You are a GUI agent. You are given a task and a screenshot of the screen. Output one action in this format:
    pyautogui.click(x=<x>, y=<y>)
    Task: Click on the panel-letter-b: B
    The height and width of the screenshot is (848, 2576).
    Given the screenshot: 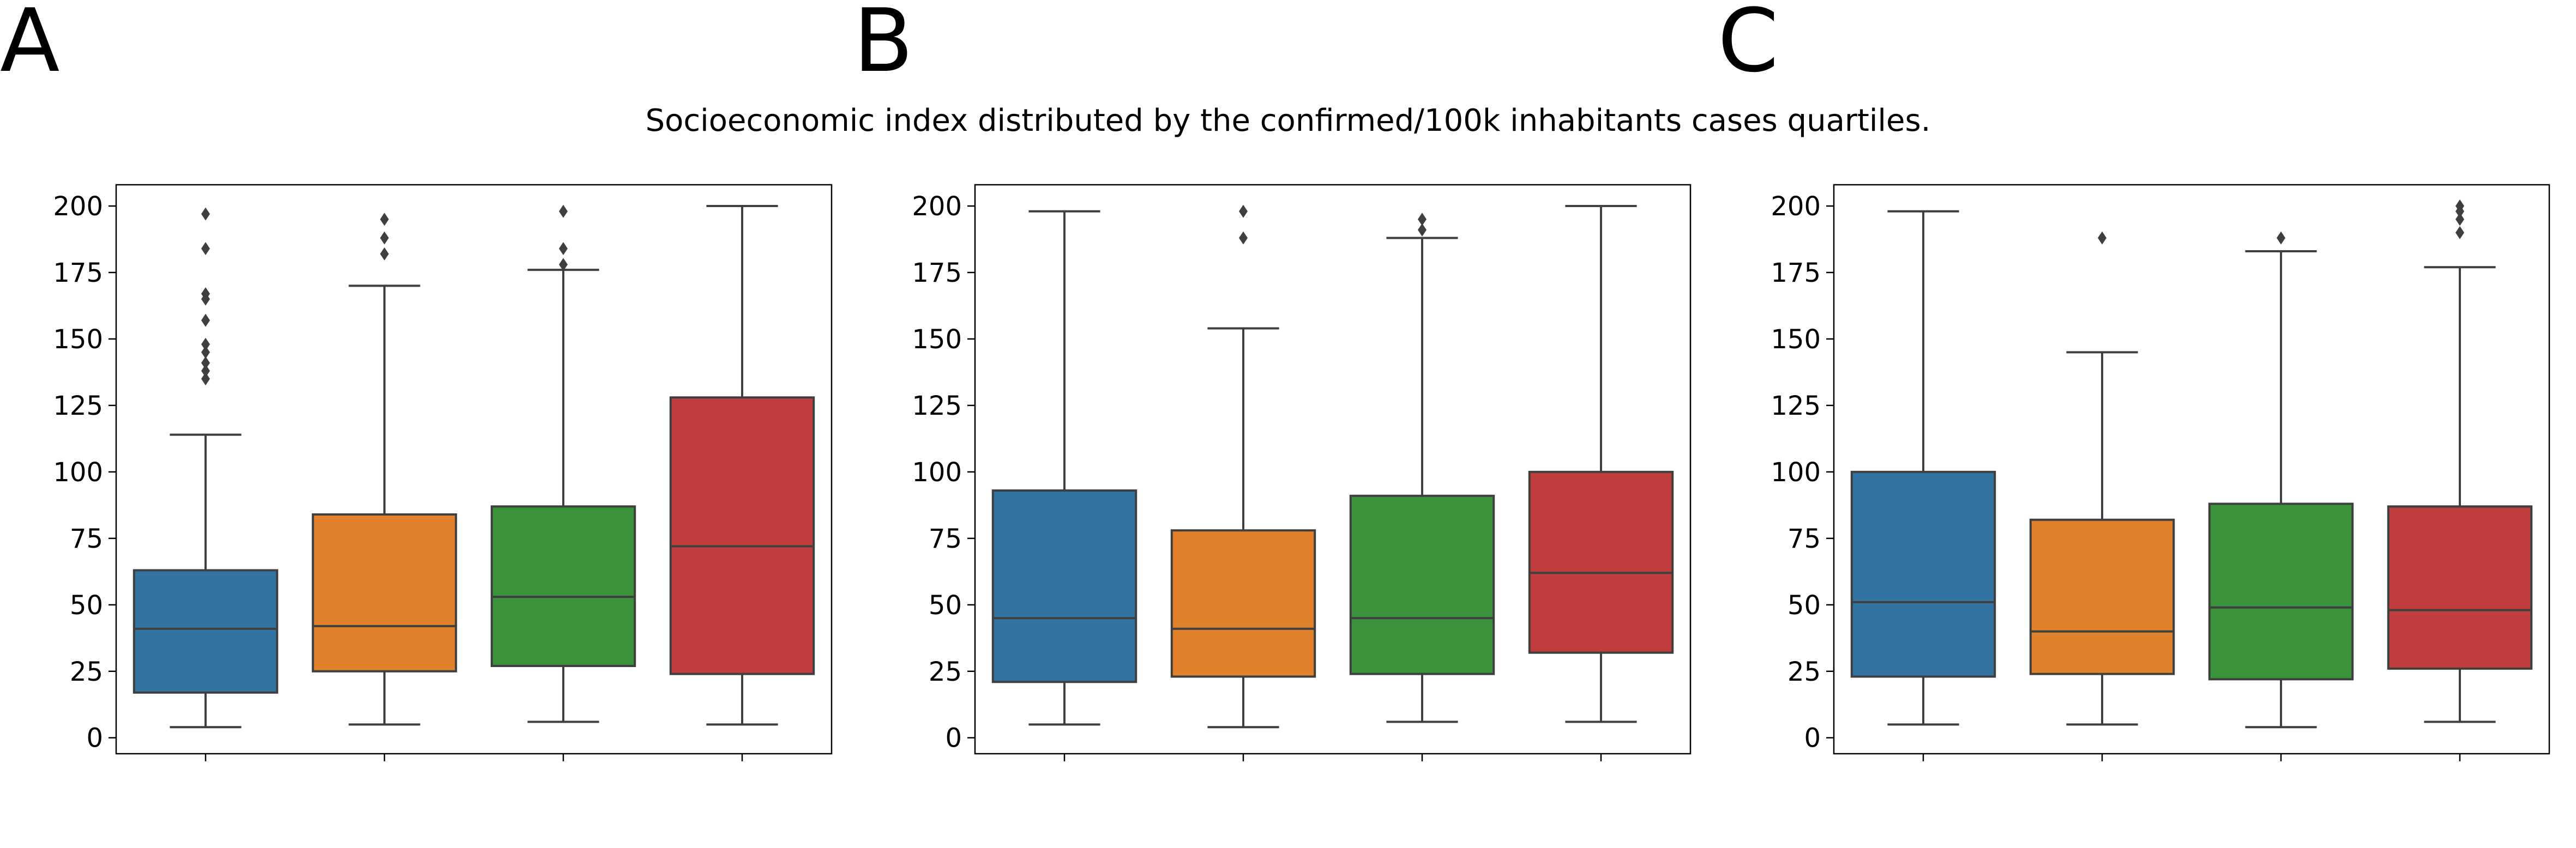 What is the action you would take?
    pyautogui.click(x=883, y=46)
    